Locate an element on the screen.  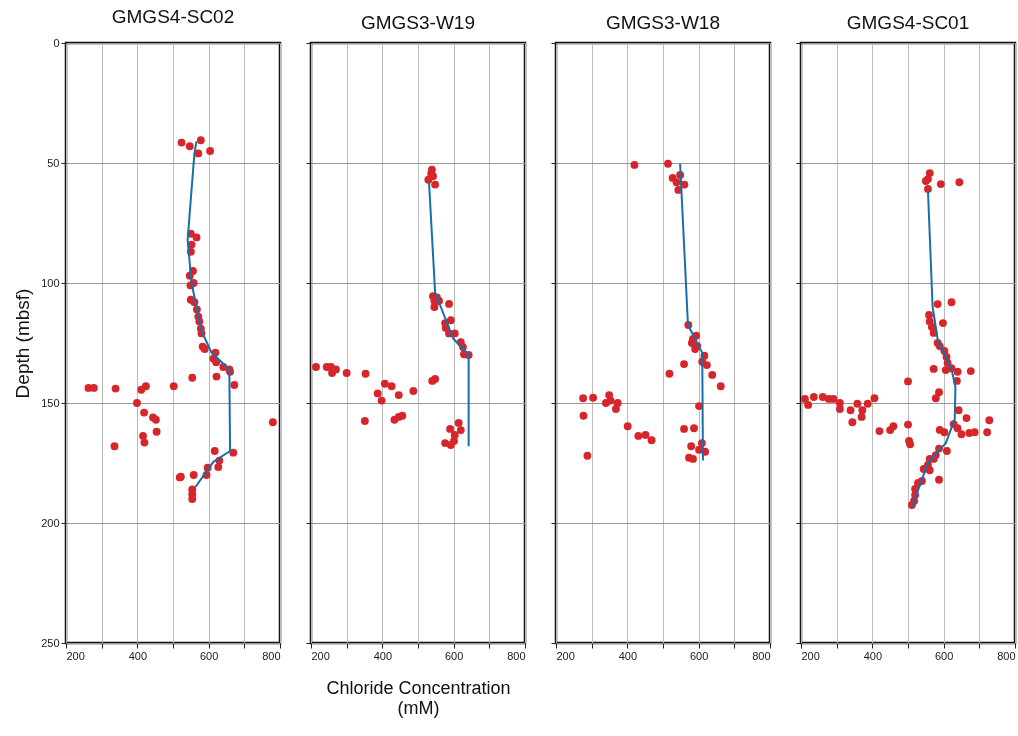
chart-title: GMGS4-SC01 is located at coordinates (908, 22).